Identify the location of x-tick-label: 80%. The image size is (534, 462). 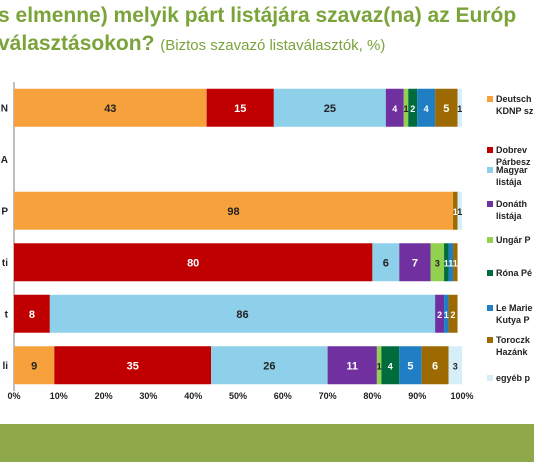
(372, 396).